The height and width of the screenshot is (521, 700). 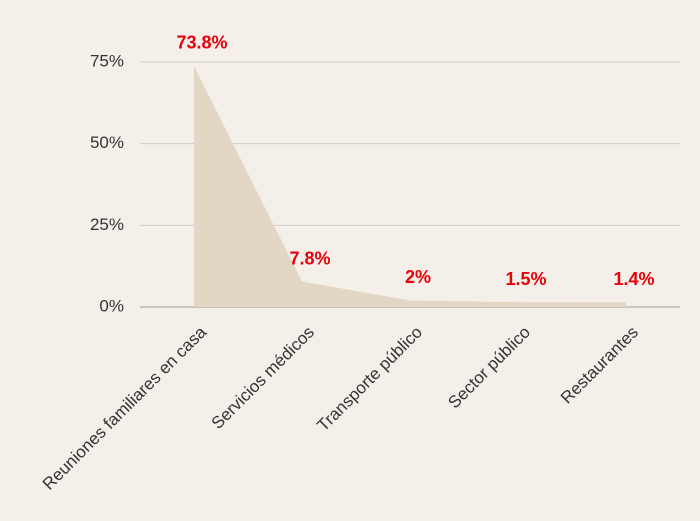 What do you see at coordinates (525, 279) in the screenshot?
I see `value-label: 1.5%` at bounding box center [525, 279].